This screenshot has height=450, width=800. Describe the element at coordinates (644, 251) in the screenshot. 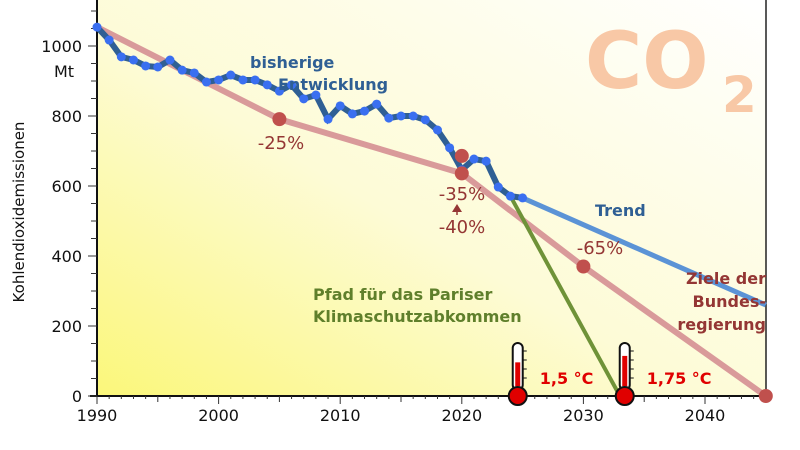

I see `trend-line` at that location.